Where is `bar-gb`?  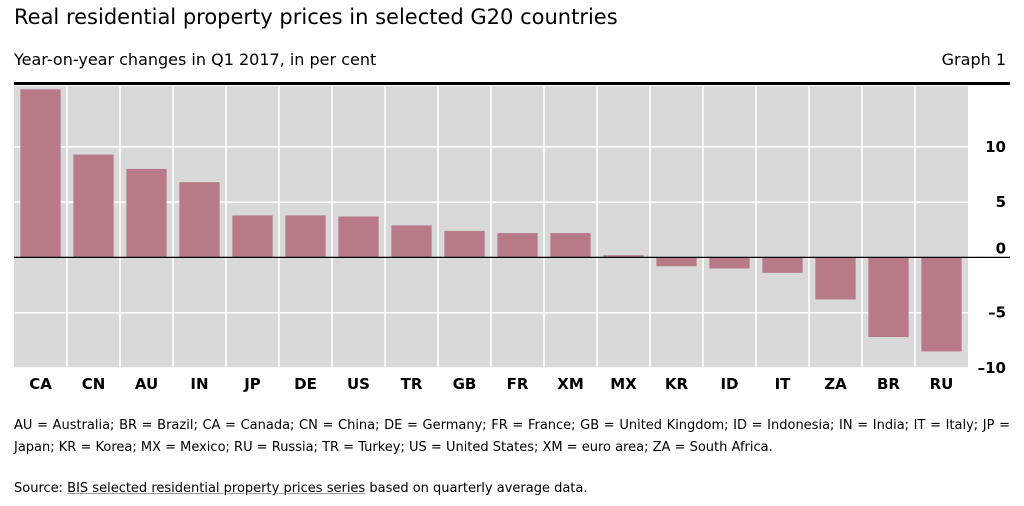
bar-gb is located at coordinates (464, 244).